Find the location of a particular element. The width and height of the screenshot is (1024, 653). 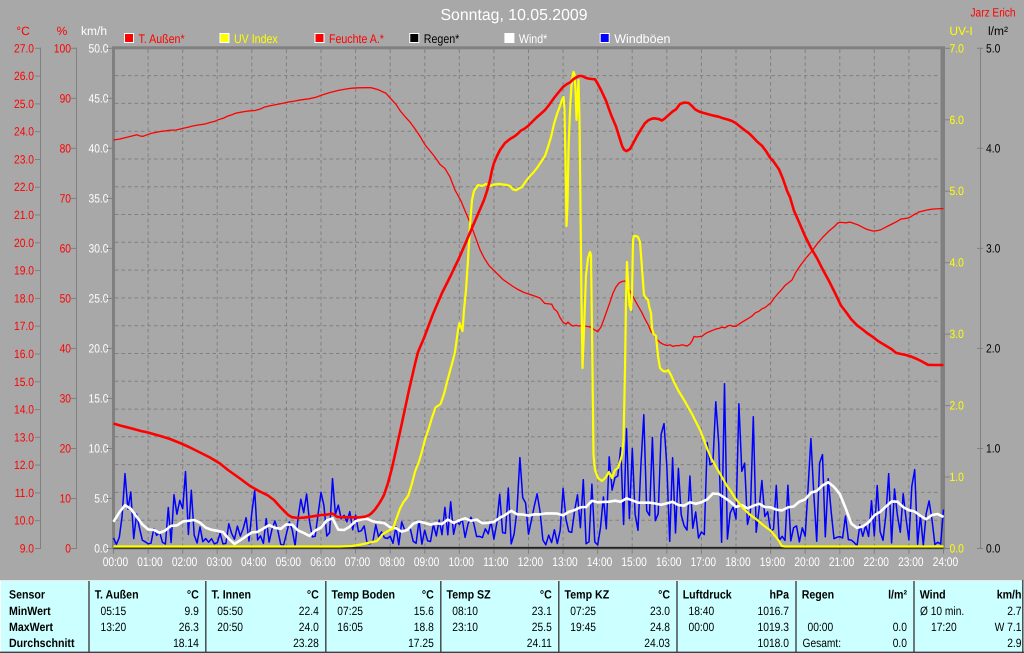

svg-text: 24.11 is located at coordinates (539, 643).